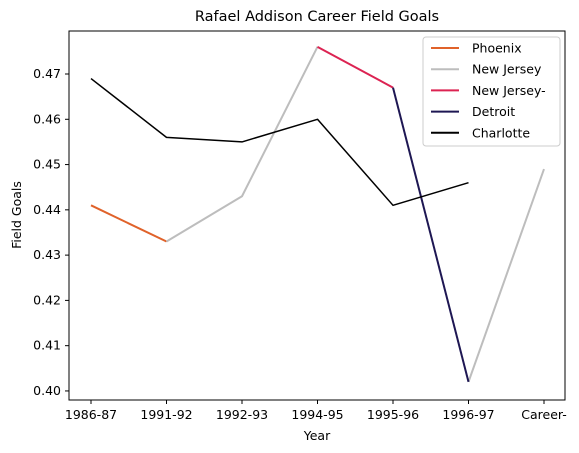 The image size is (579, 453). What do you see at coordinates (47, 345) in the screenshot?
I see `y-tick-label: 0.41` at bounding box center [47, 345].